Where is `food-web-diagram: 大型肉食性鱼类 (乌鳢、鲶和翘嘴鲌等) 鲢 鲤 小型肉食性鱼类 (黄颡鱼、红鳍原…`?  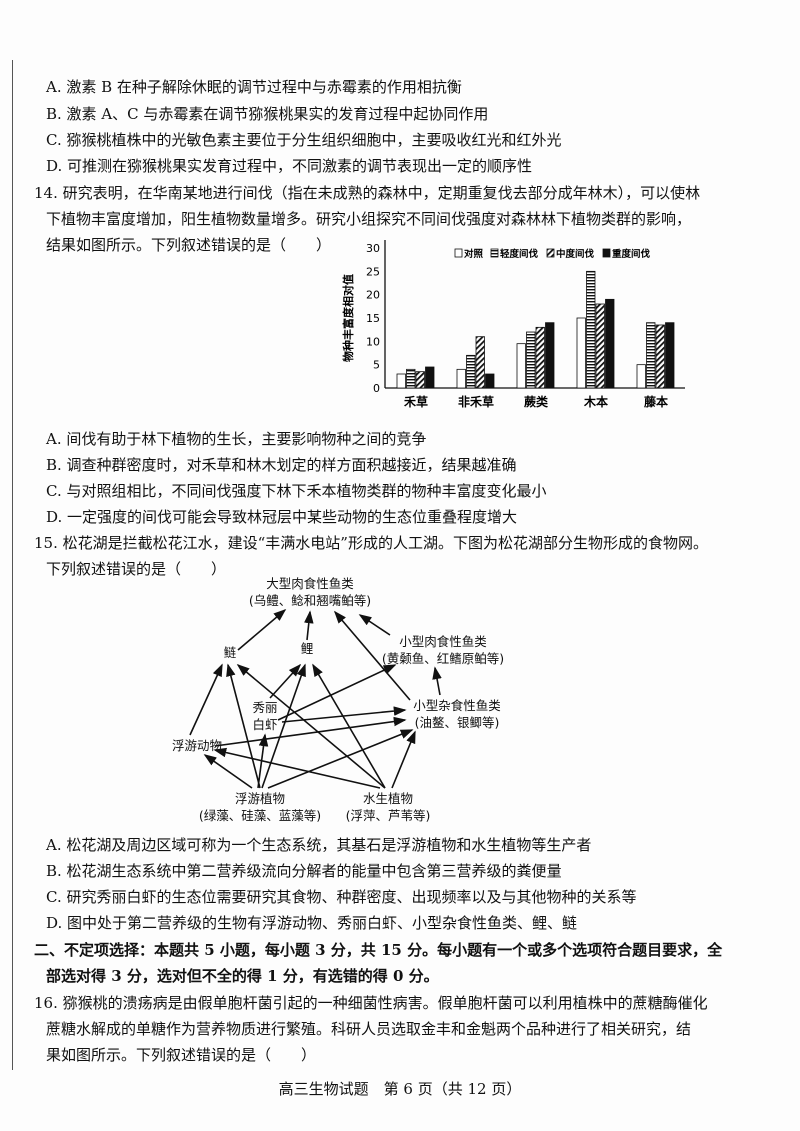
food-web-diagram: 大型肉食性鱼类 (乌鳢、鲶和翘嘴鲌等) 鲢 鲤 小型肉食性鱼类 (黄颡鱼、红鳍原… is located at coordinates (338, 699).